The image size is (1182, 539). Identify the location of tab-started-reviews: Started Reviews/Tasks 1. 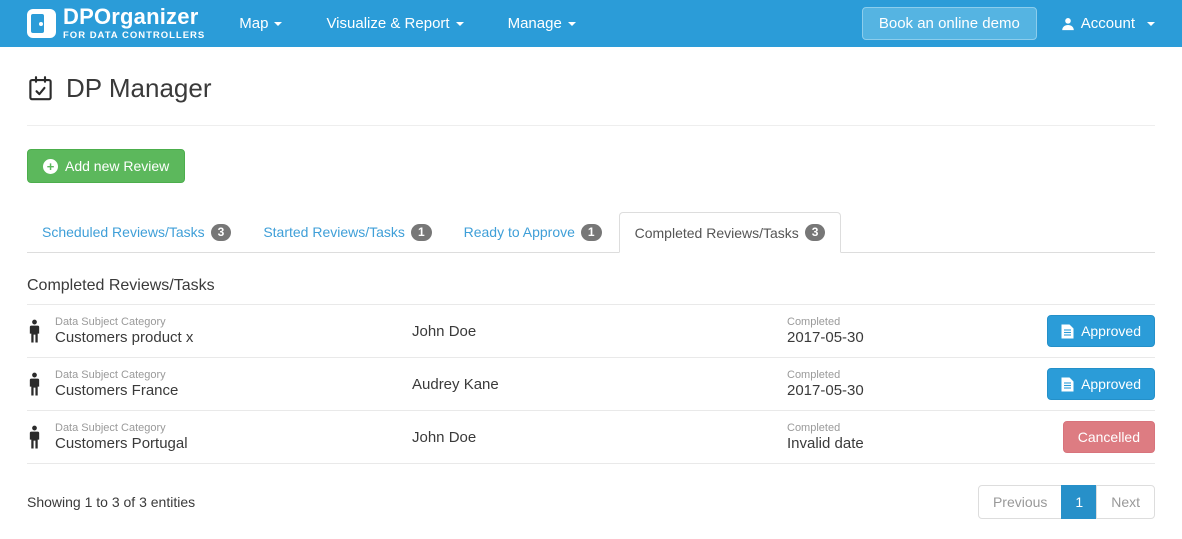
(347, 232).